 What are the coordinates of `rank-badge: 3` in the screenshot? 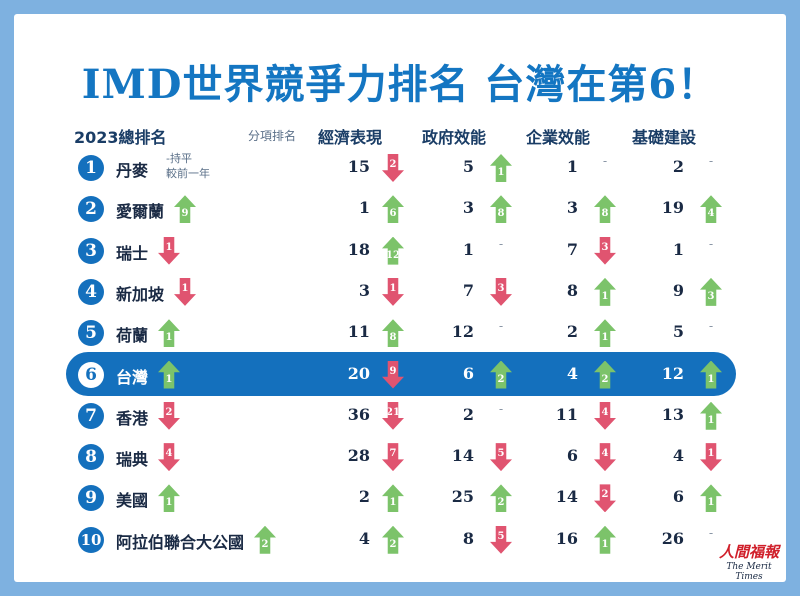 It's located at (91, 250).